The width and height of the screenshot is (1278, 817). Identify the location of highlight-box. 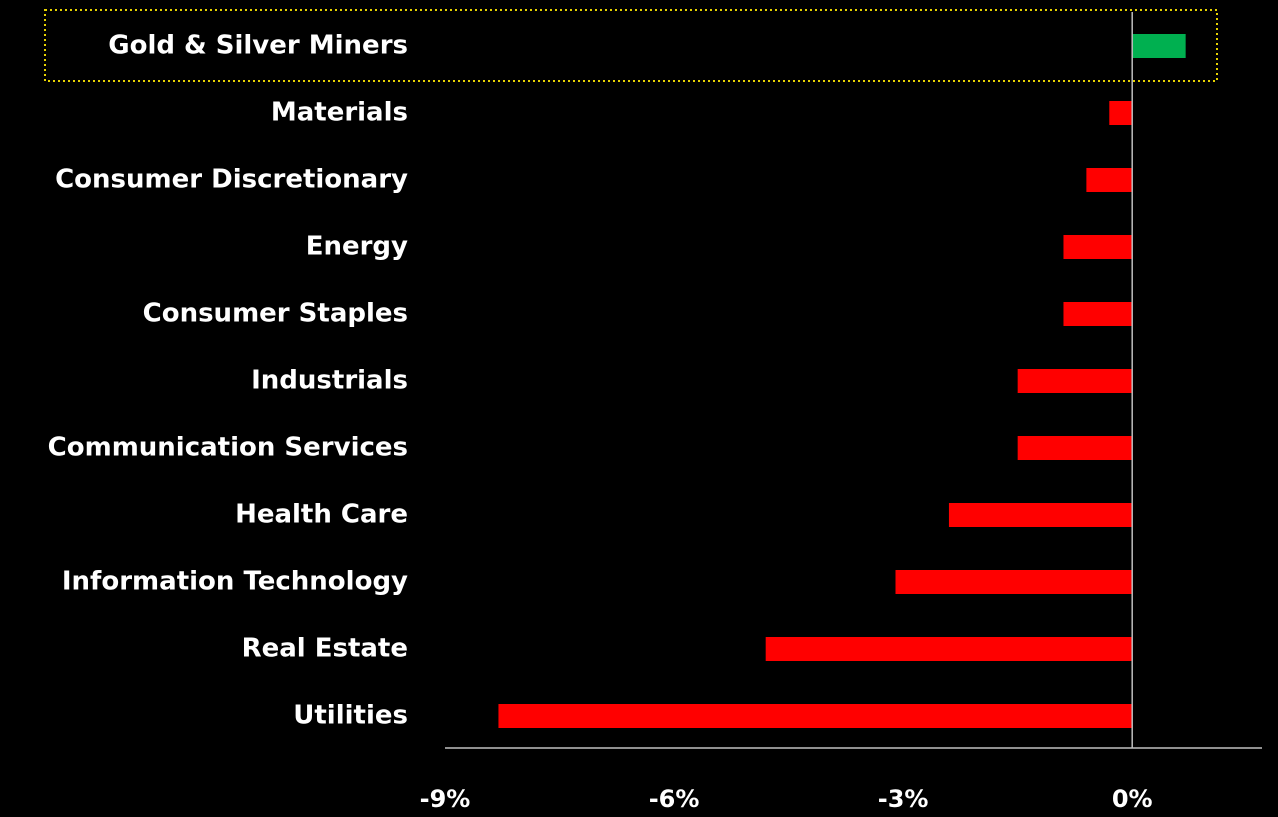
(631, 45).